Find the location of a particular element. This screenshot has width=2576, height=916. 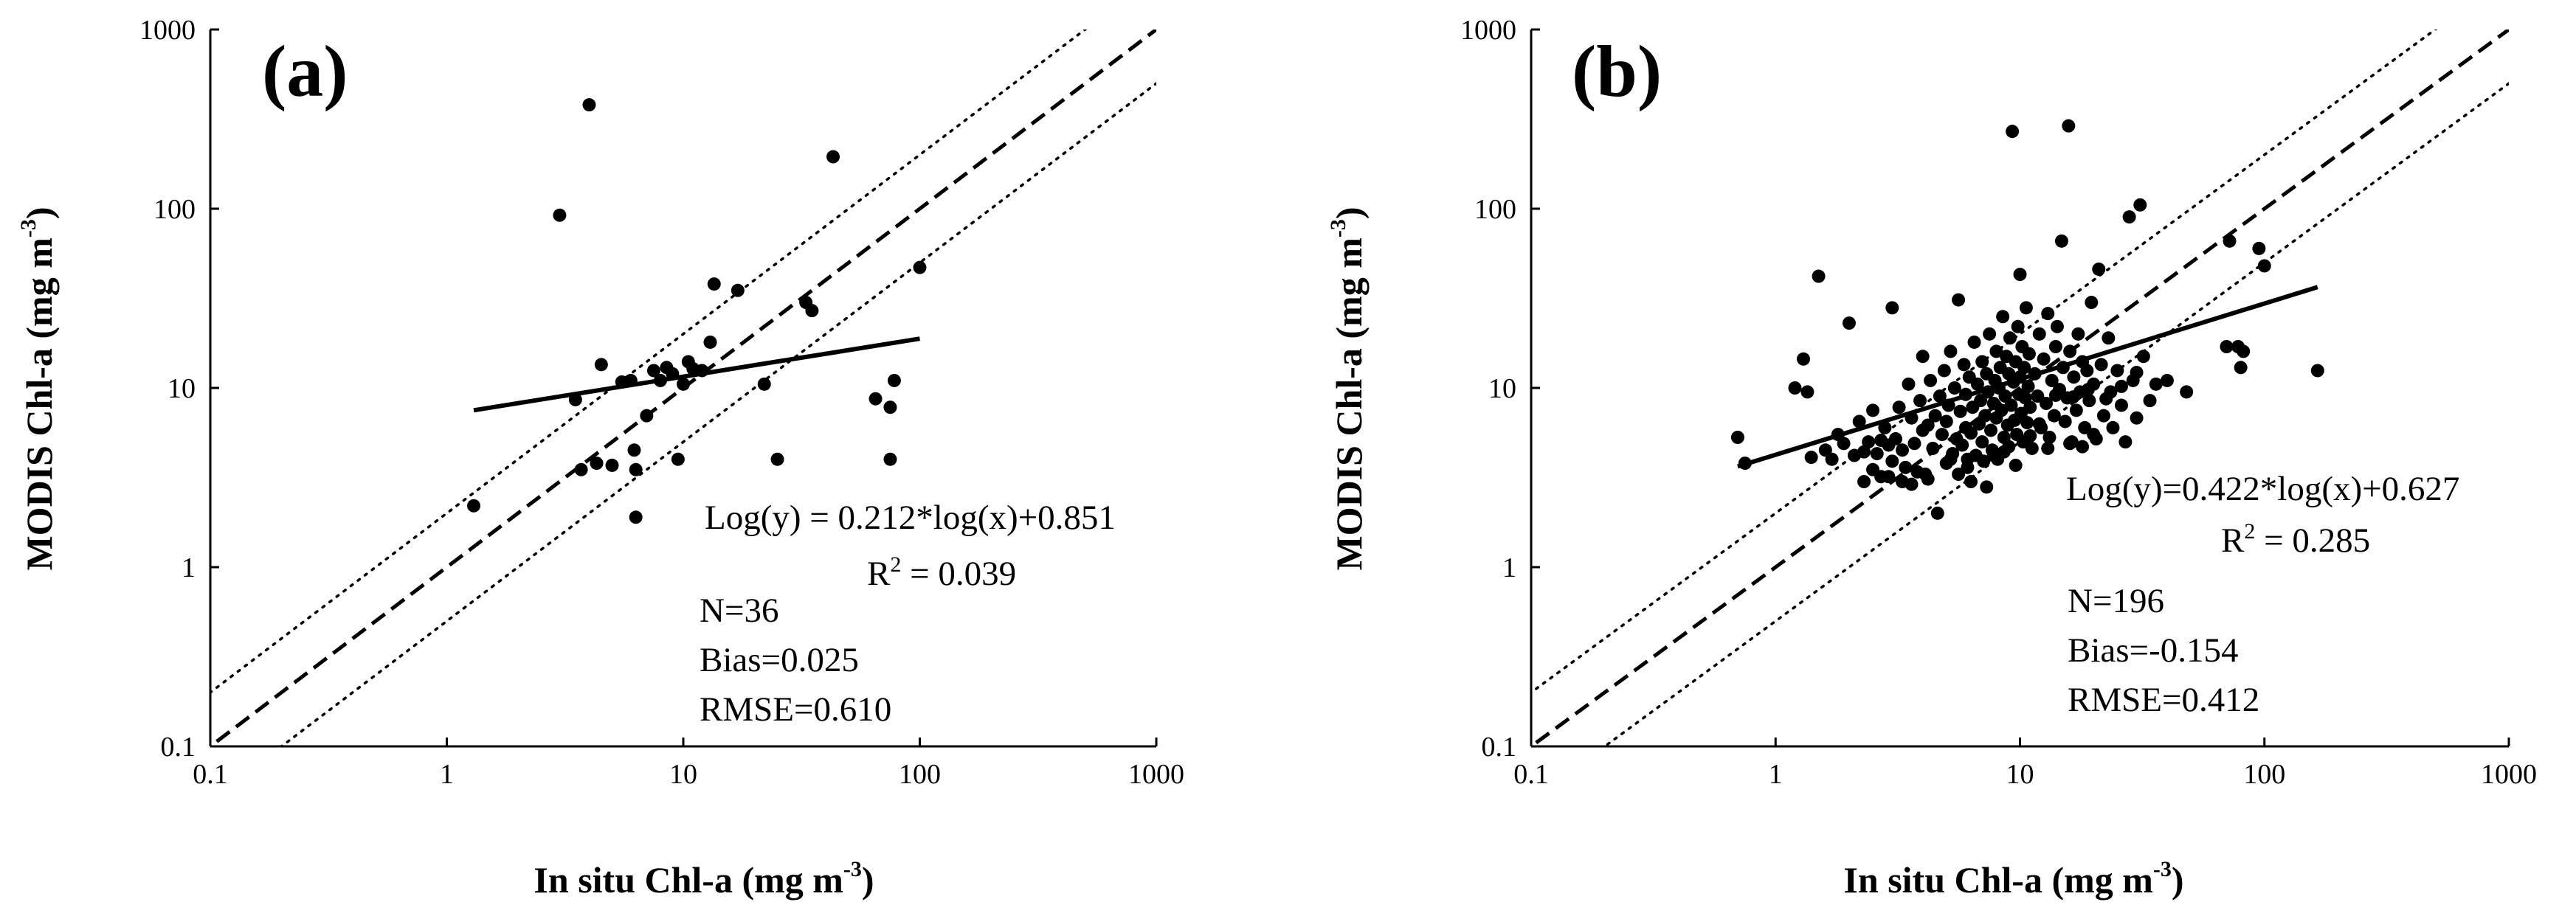

stat-rmse: RMSE=0.412 is located at coordinates (2164, 700).